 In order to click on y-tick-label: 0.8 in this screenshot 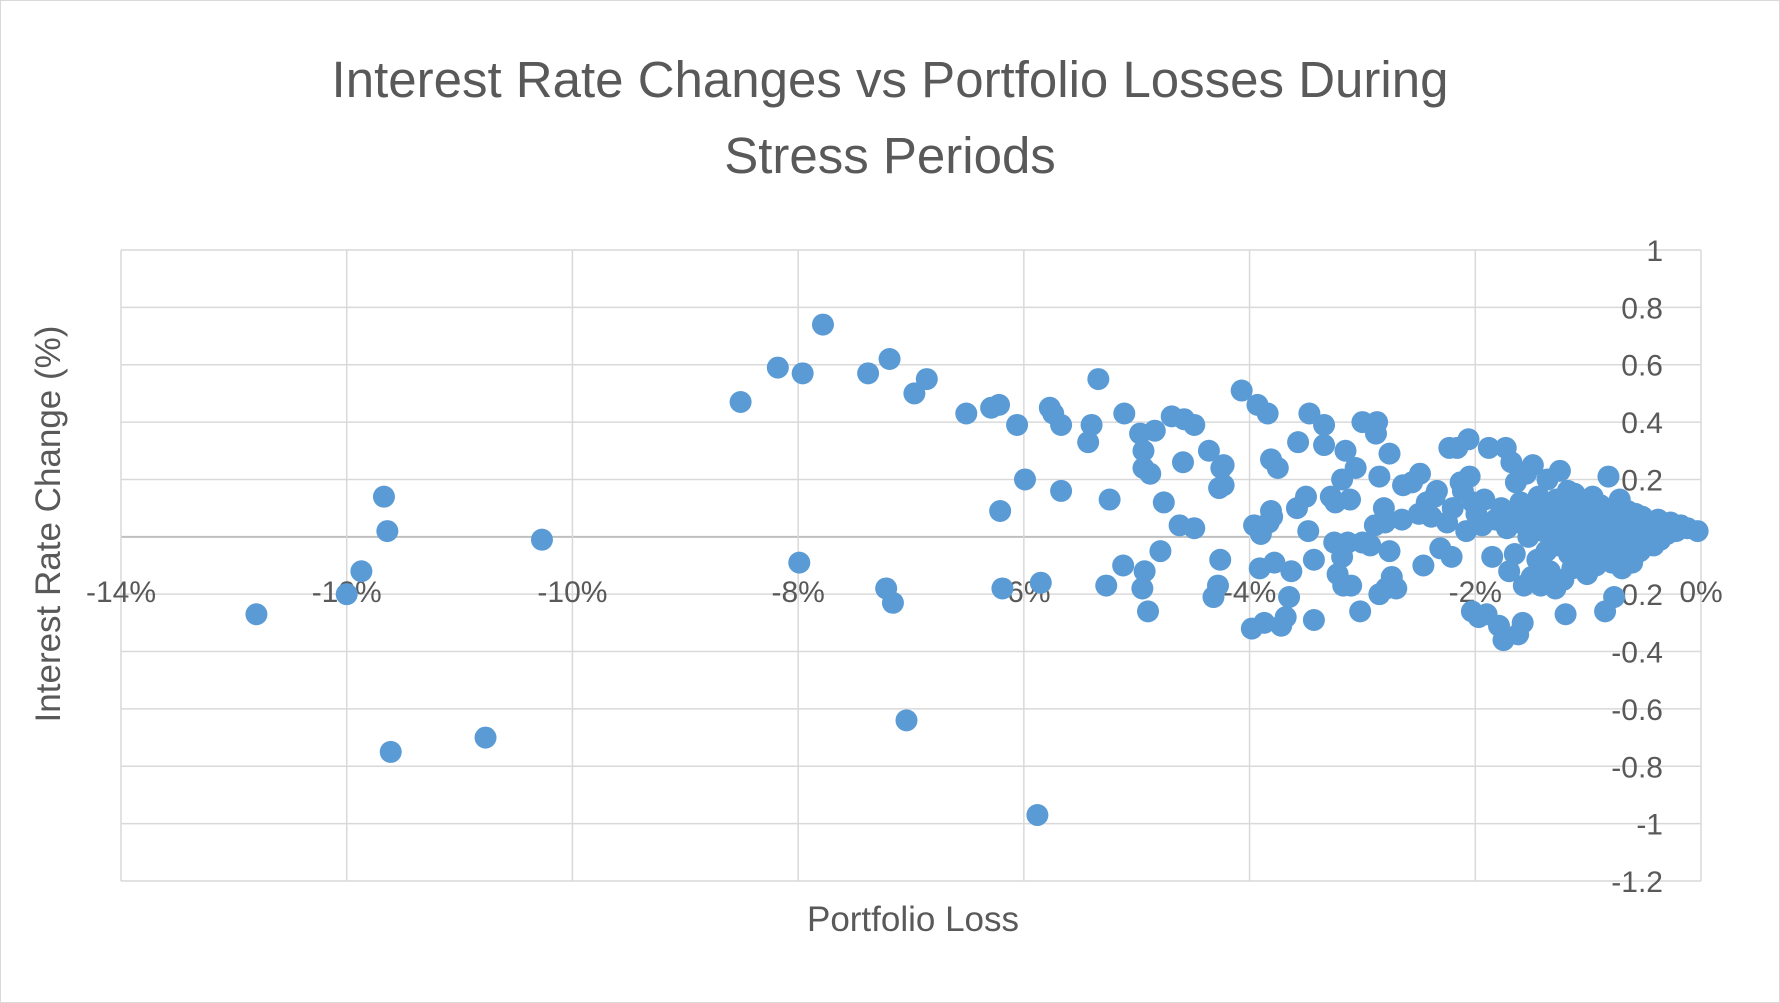, I will do `click(1642, 308)`.